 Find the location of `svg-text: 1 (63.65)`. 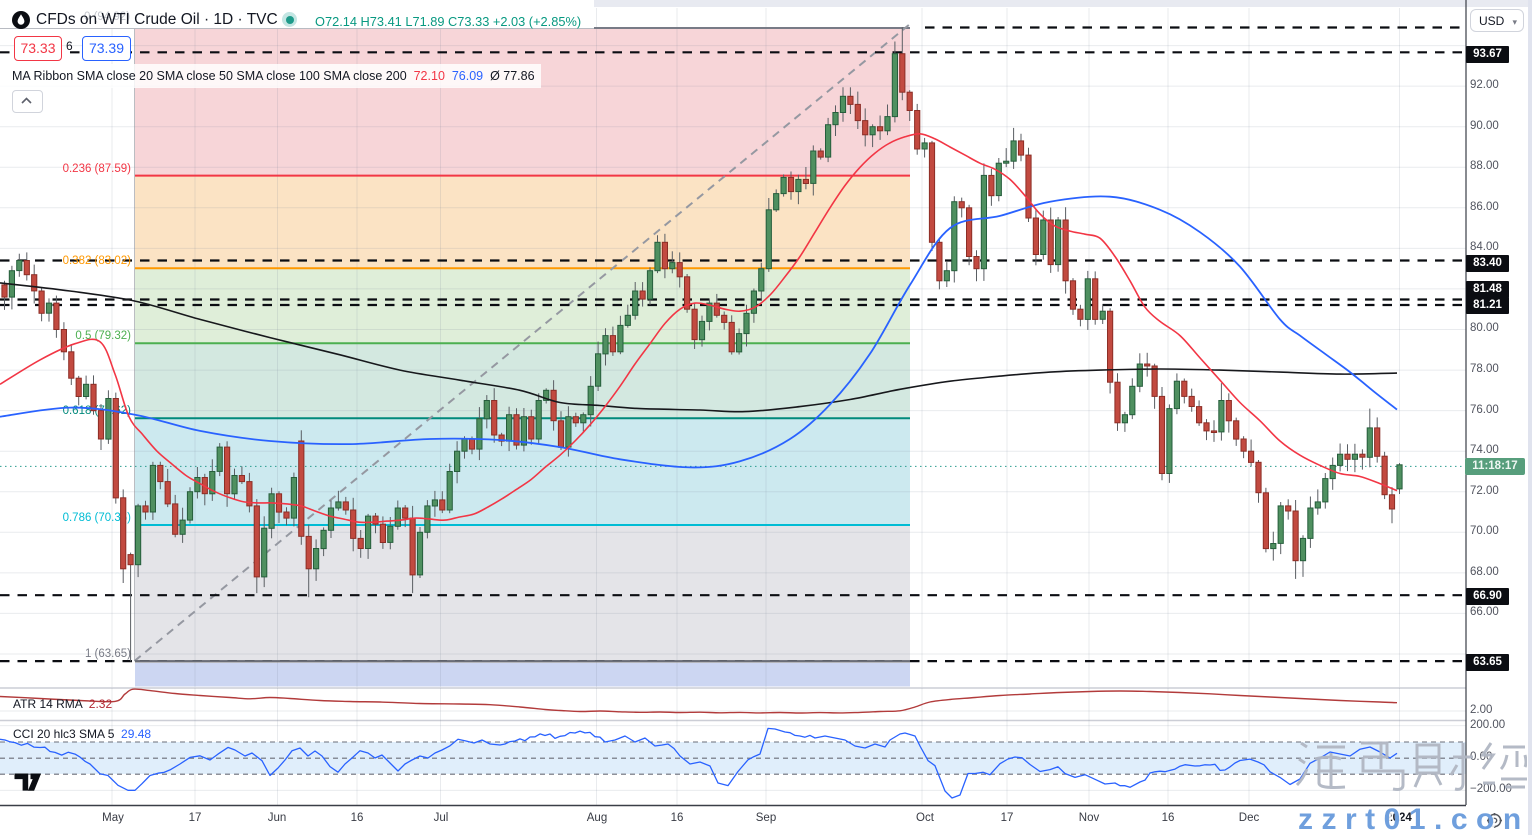

svg-text: 1 (63.65) is located at coordinates (108, 654).